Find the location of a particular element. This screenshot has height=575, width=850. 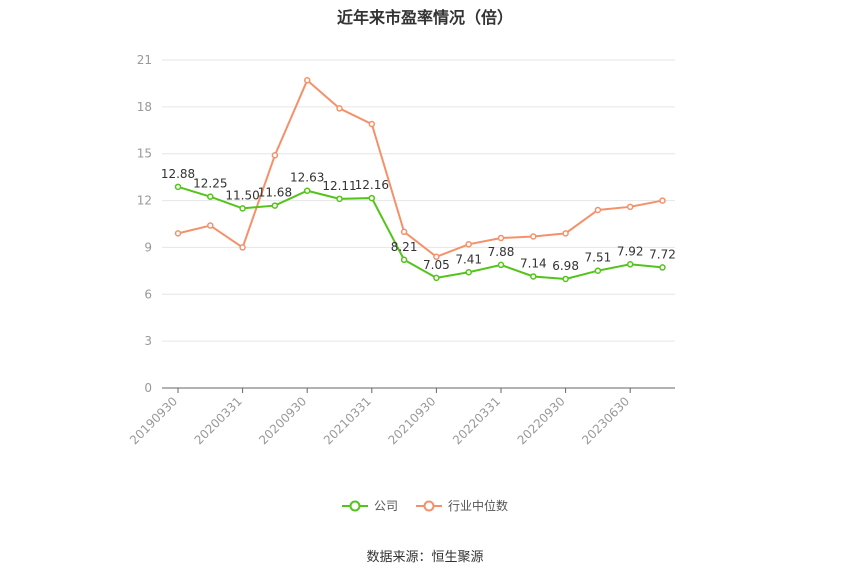

chart-title: 近年来市盈率情况（倍） is located at coordinates (424, 17).